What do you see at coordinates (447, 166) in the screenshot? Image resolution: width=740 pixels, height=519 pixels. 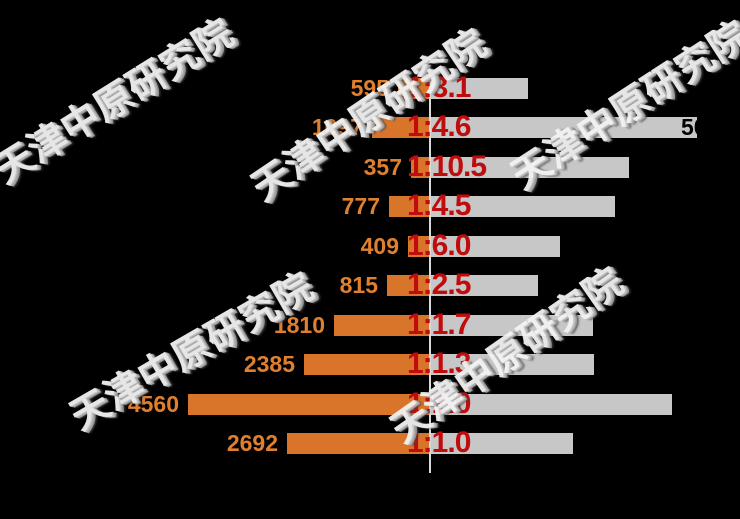 I see `ratio-label: 1:10.5` at bounding box center [447, 166].